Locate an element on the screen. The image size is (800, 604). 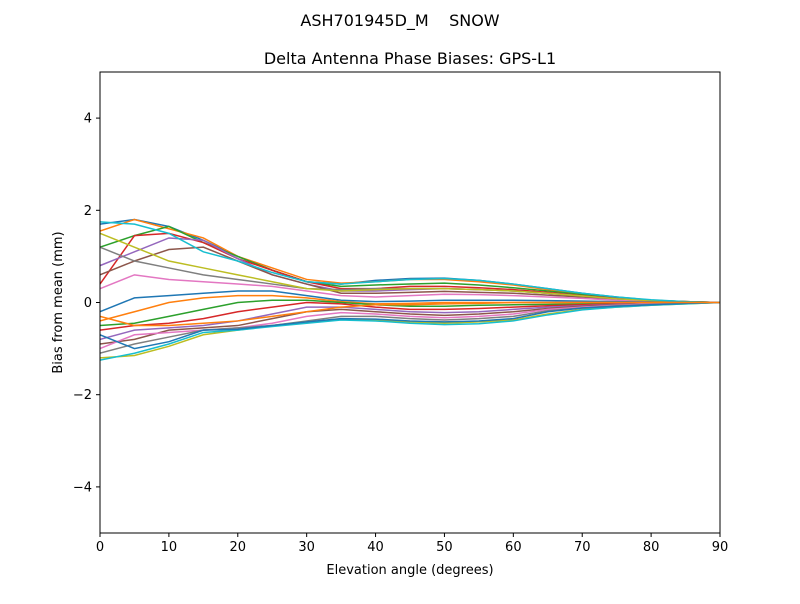
x-tick-label: 20 is located at coordinates (238, 547).